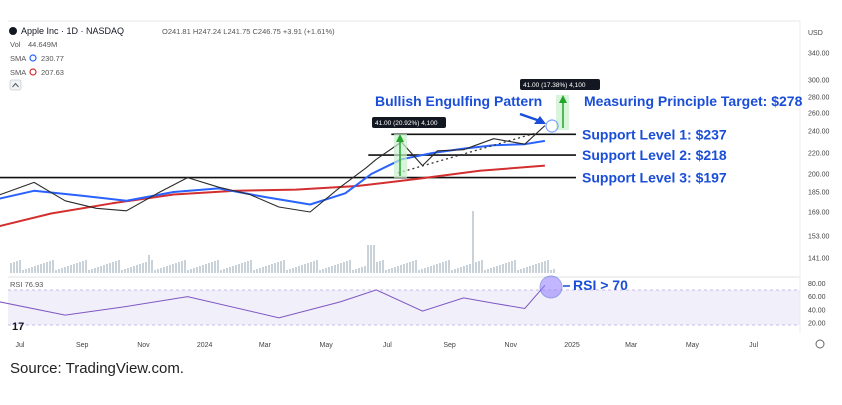 The height and width of the screenshot is (405, 842). Describe the element at coordinates (15, 85) in the screenshot. I see `collapse-legend-button` at that location.